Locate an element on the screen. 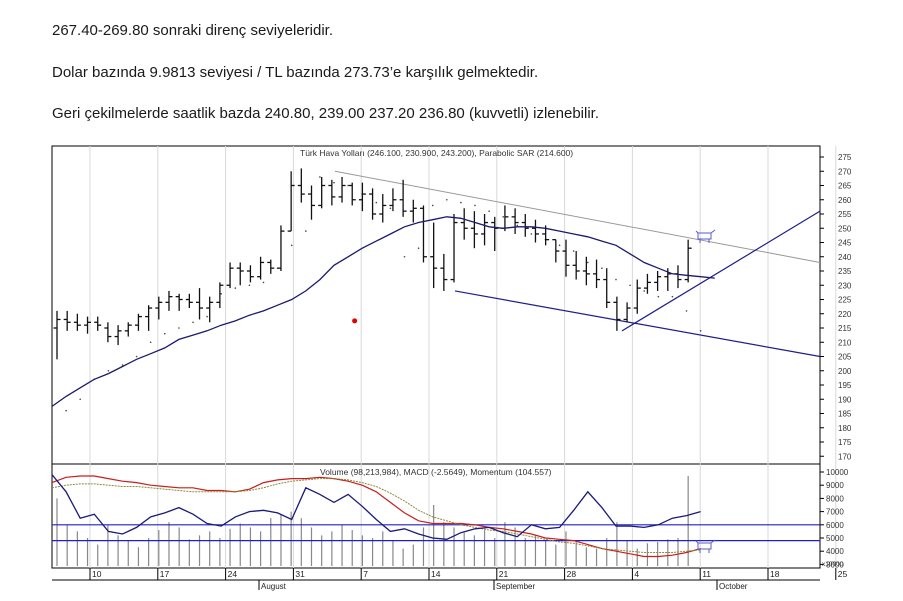  support-trendline is located at coordinates (721, 271).